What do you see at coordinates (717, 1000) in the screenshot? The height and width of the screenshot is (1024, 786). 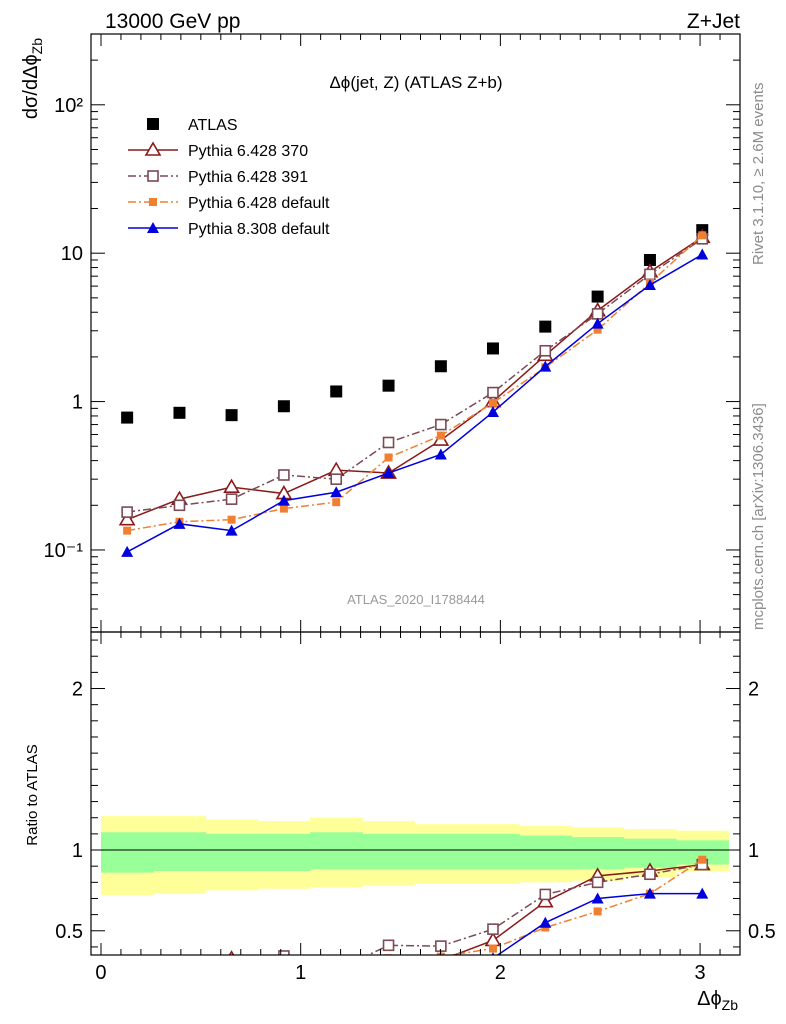 I see `x-axis-label: ΔϕZb` at bounding box center [717, 1000].